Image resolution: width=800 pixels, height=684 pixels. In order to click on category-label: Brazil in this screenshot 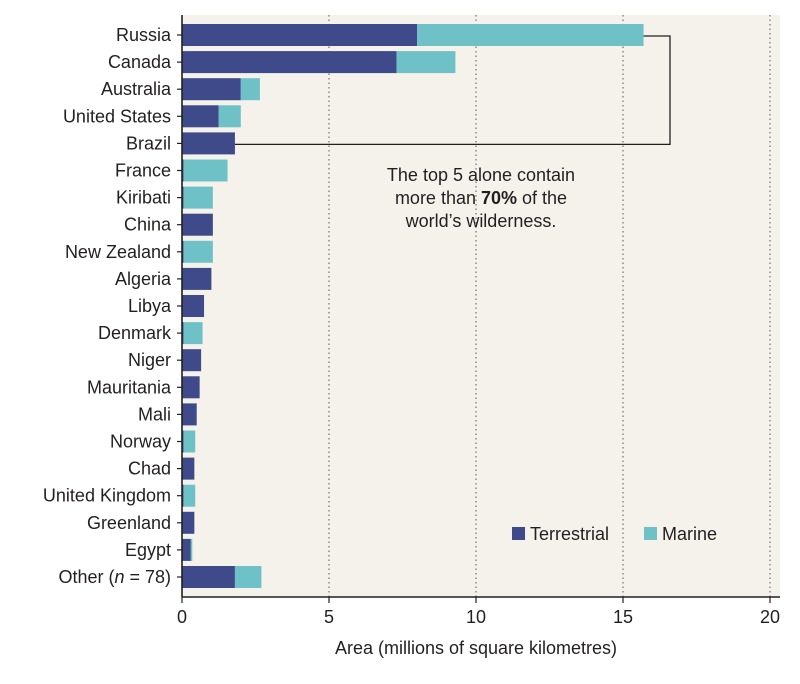, I will do `click(148, 143)`.